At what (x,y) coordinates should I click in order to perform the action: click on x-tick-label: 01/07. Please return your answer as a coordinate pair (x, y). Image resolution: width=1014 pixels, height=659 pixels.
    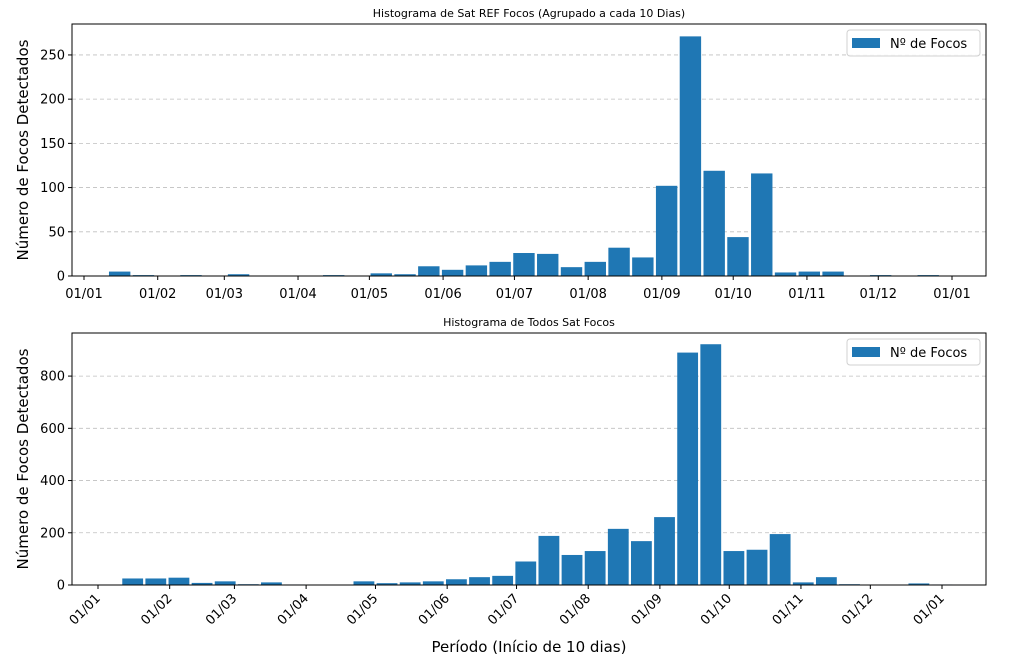
    Looking at the image, I should click on (514, 294).